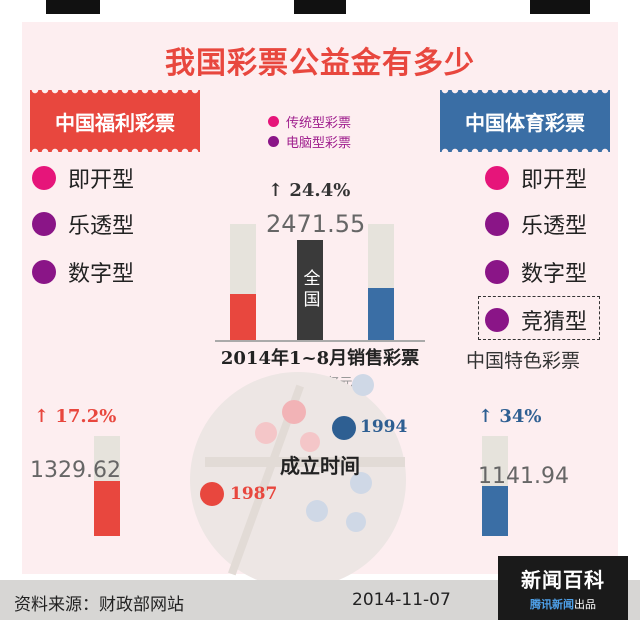 The width and height of the screenshot is (640, 640). I want to click on sports-sales-fill, so click(381, 313).